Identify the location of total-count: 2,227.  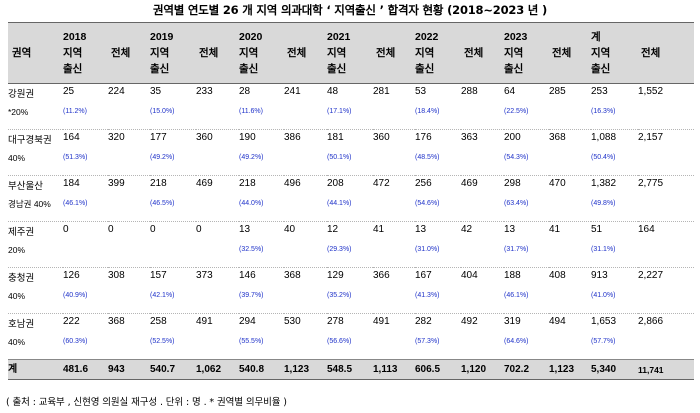
(651, 275).